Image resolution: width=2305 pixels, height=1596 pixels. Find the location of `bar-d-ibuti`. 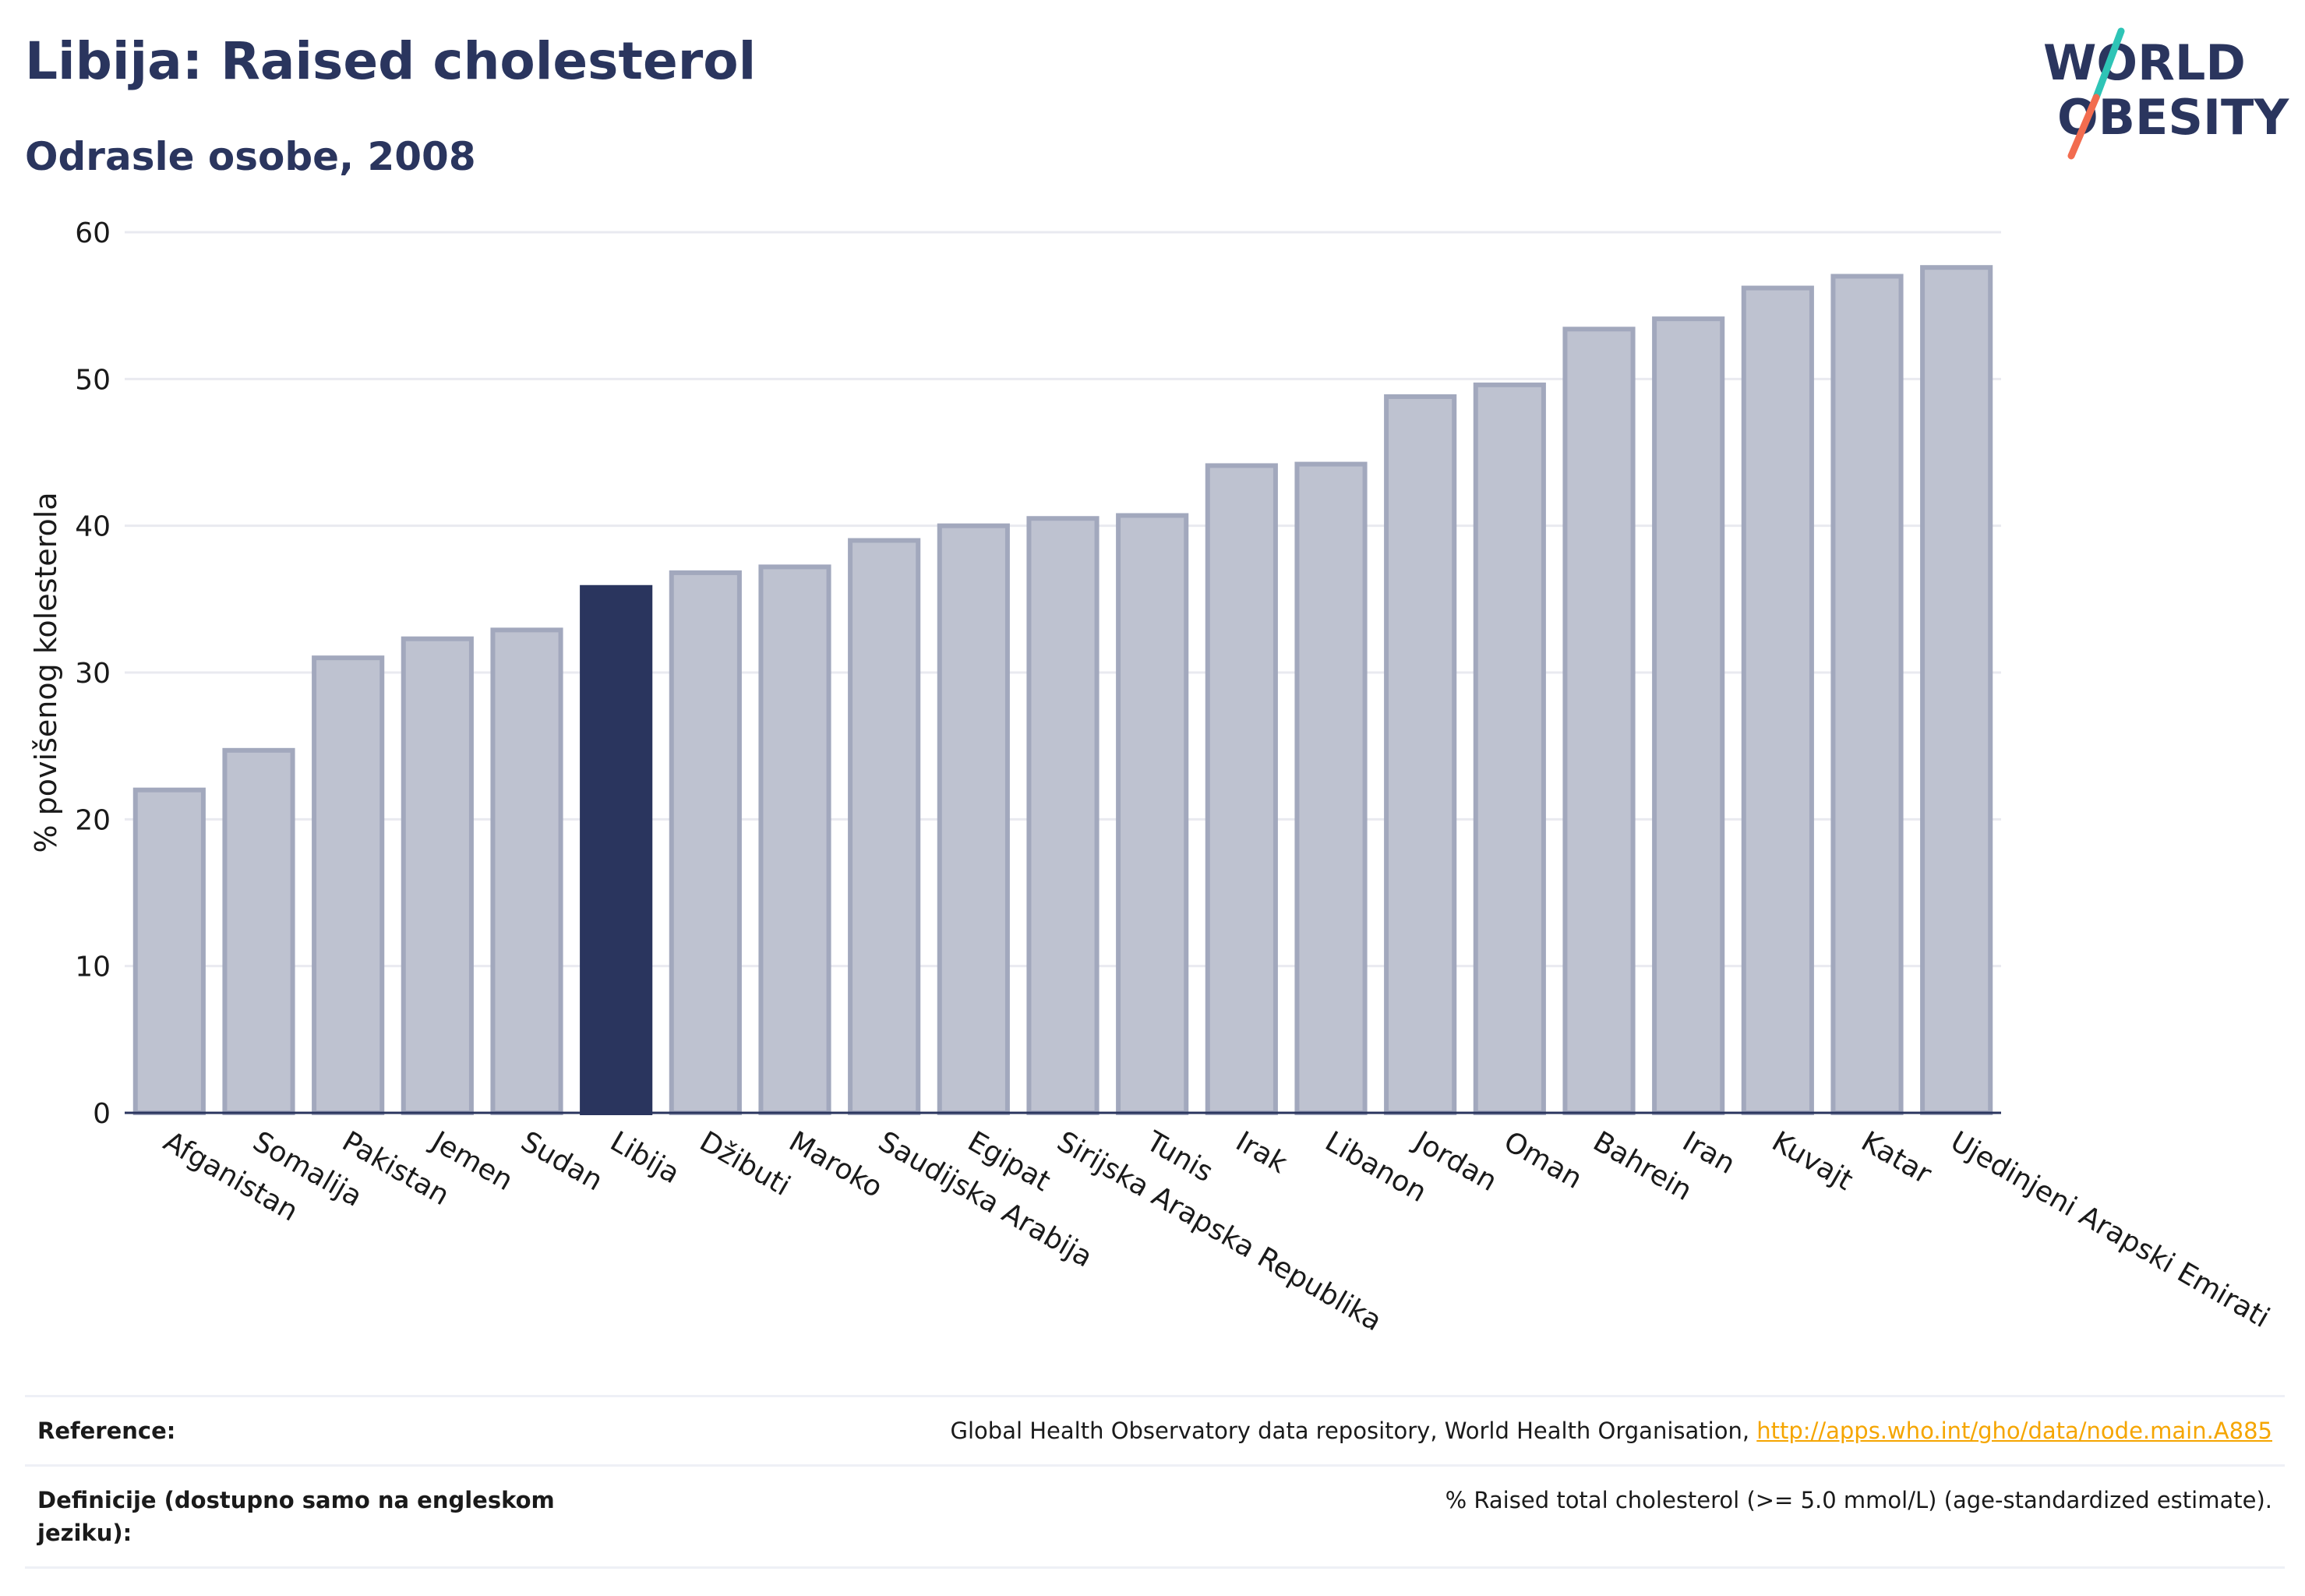

bar-d-ibuti is located at coordinates (705, 842).